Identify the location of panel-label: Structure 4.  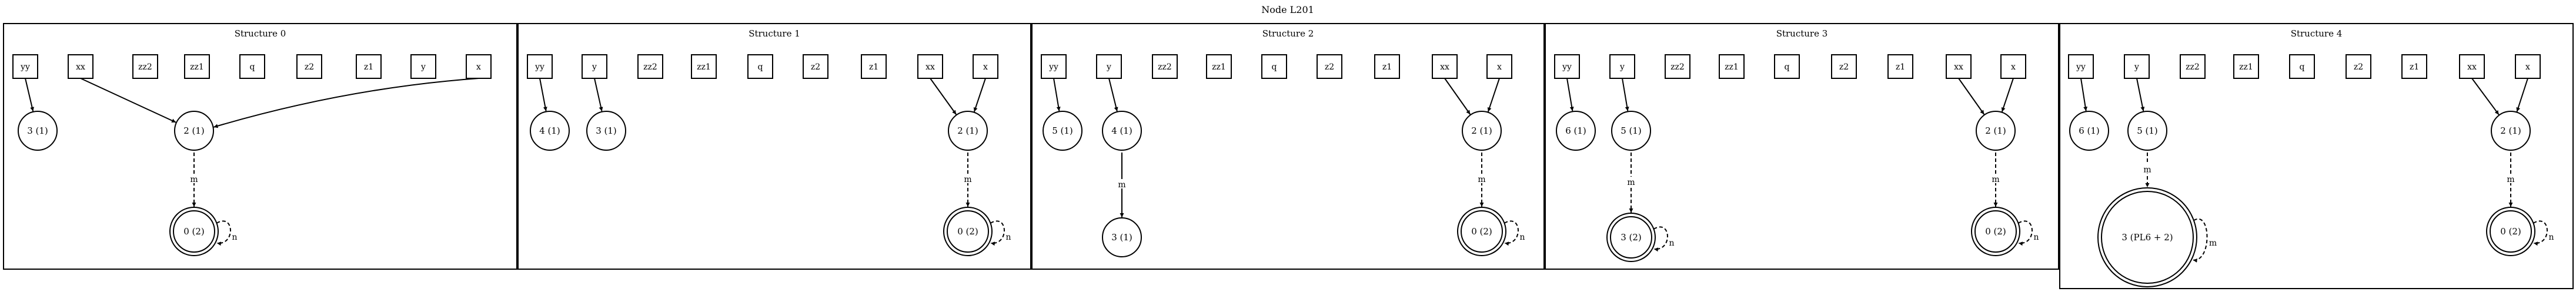
(2317, 33).